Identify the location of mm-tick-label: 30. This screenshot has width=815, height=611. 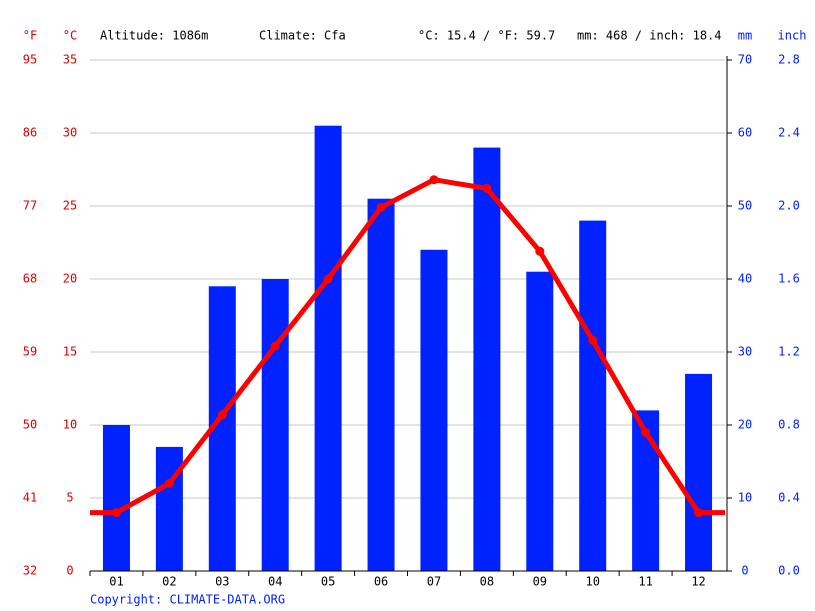
(745, 352).